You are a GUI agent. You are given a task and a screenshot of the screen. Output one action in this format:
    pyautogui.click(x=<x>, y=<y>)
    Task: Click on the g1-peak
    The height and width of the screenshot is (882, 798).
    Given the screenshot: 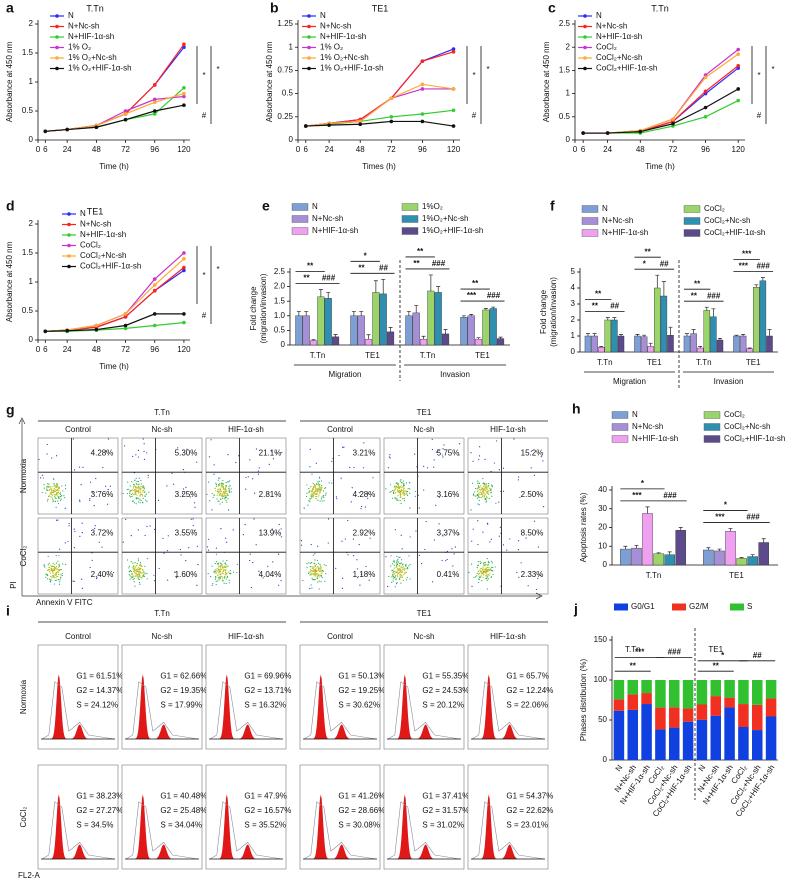 What is the action you would take?
    pyautogui.click(x=320, y=826)
    